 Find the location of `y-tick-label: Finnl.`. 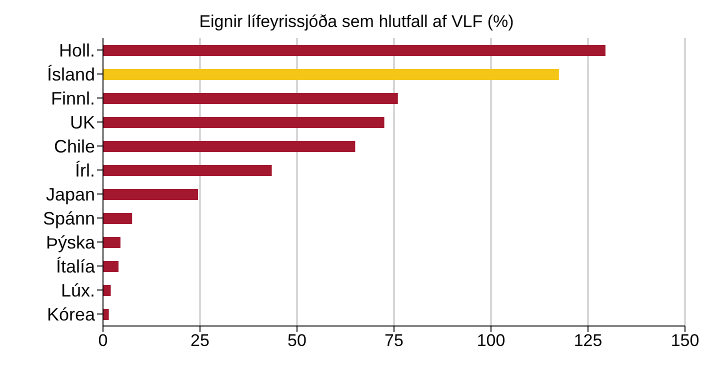

y-tick-label: Finnl. is located at coordinates (72, 98).